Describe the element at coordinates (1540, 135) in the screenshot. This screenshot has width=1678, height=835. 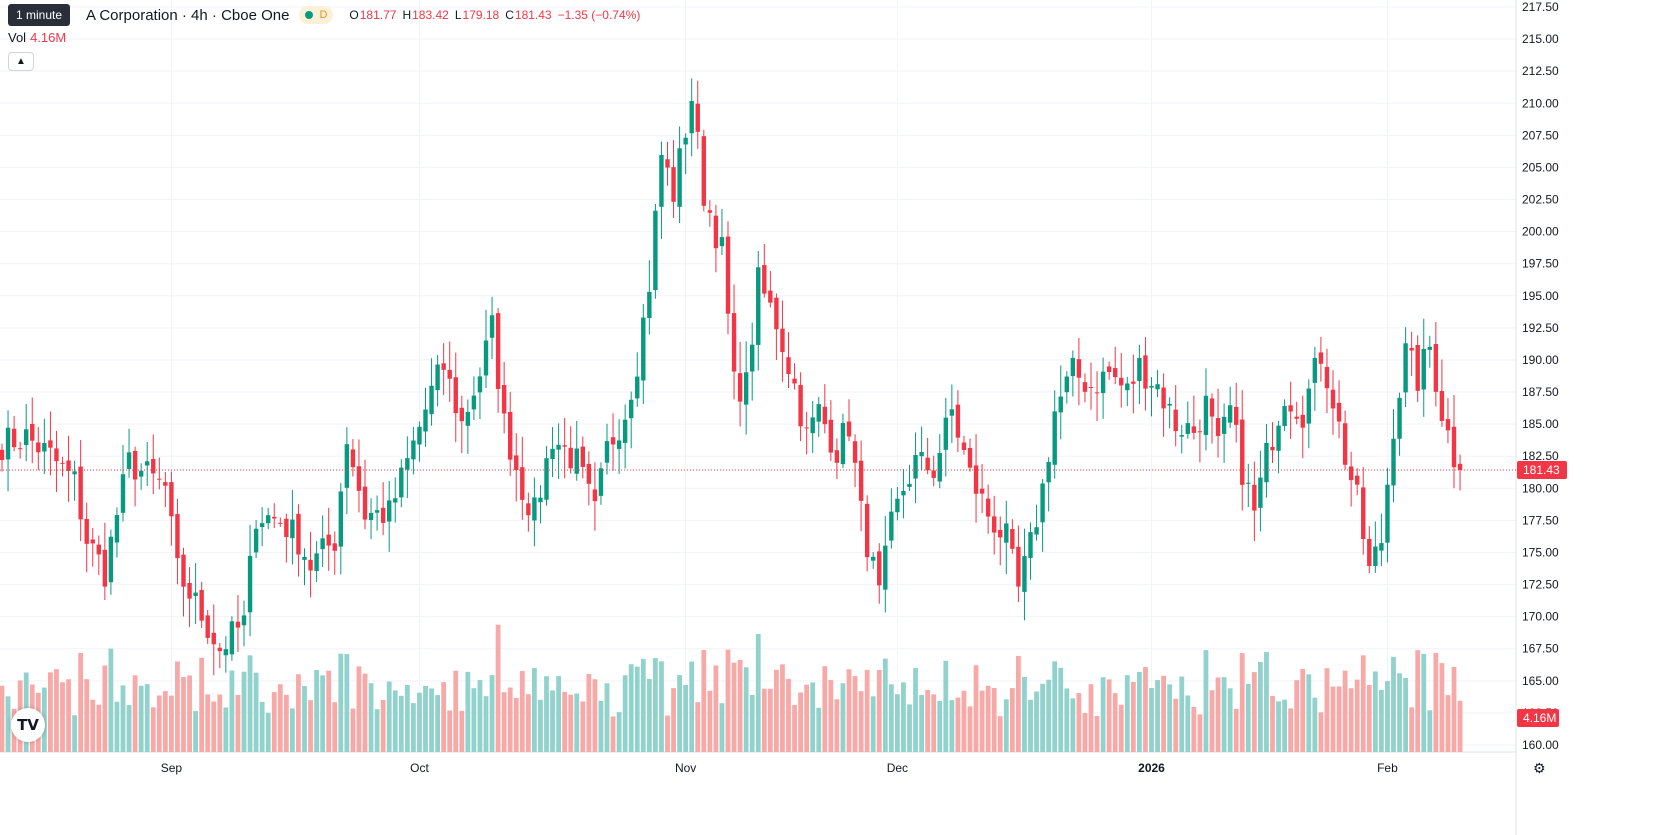
I see `price-tick-label: 207.50` at that location.